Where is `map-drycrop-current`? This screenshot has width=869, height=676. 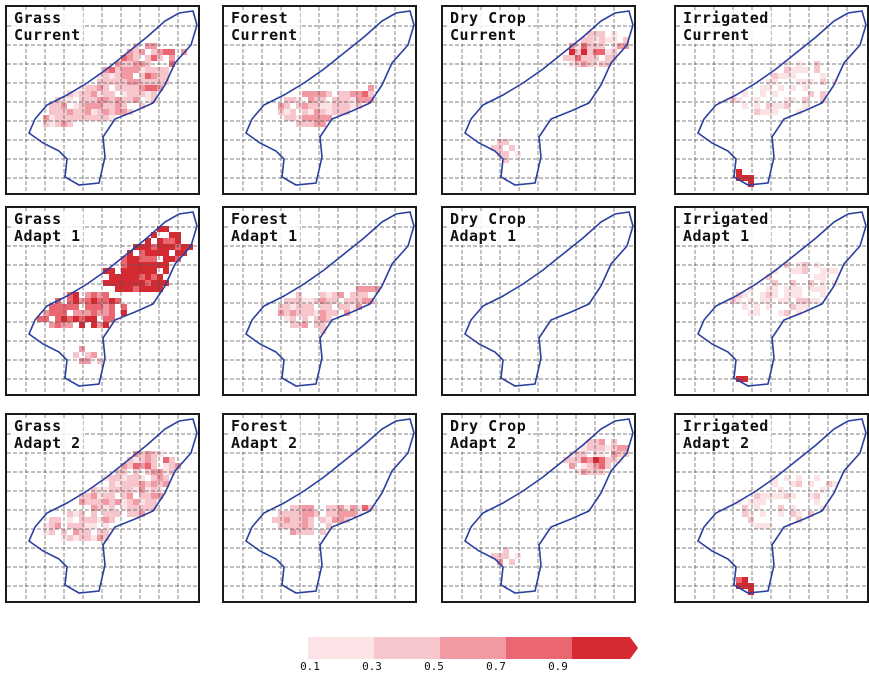
map-drycrop-current is located at coordinates (538, 100).